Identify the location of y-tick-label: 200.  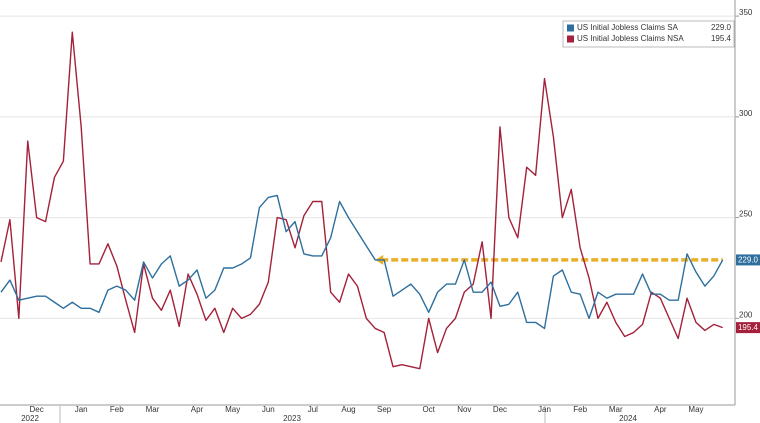
(746, 314).